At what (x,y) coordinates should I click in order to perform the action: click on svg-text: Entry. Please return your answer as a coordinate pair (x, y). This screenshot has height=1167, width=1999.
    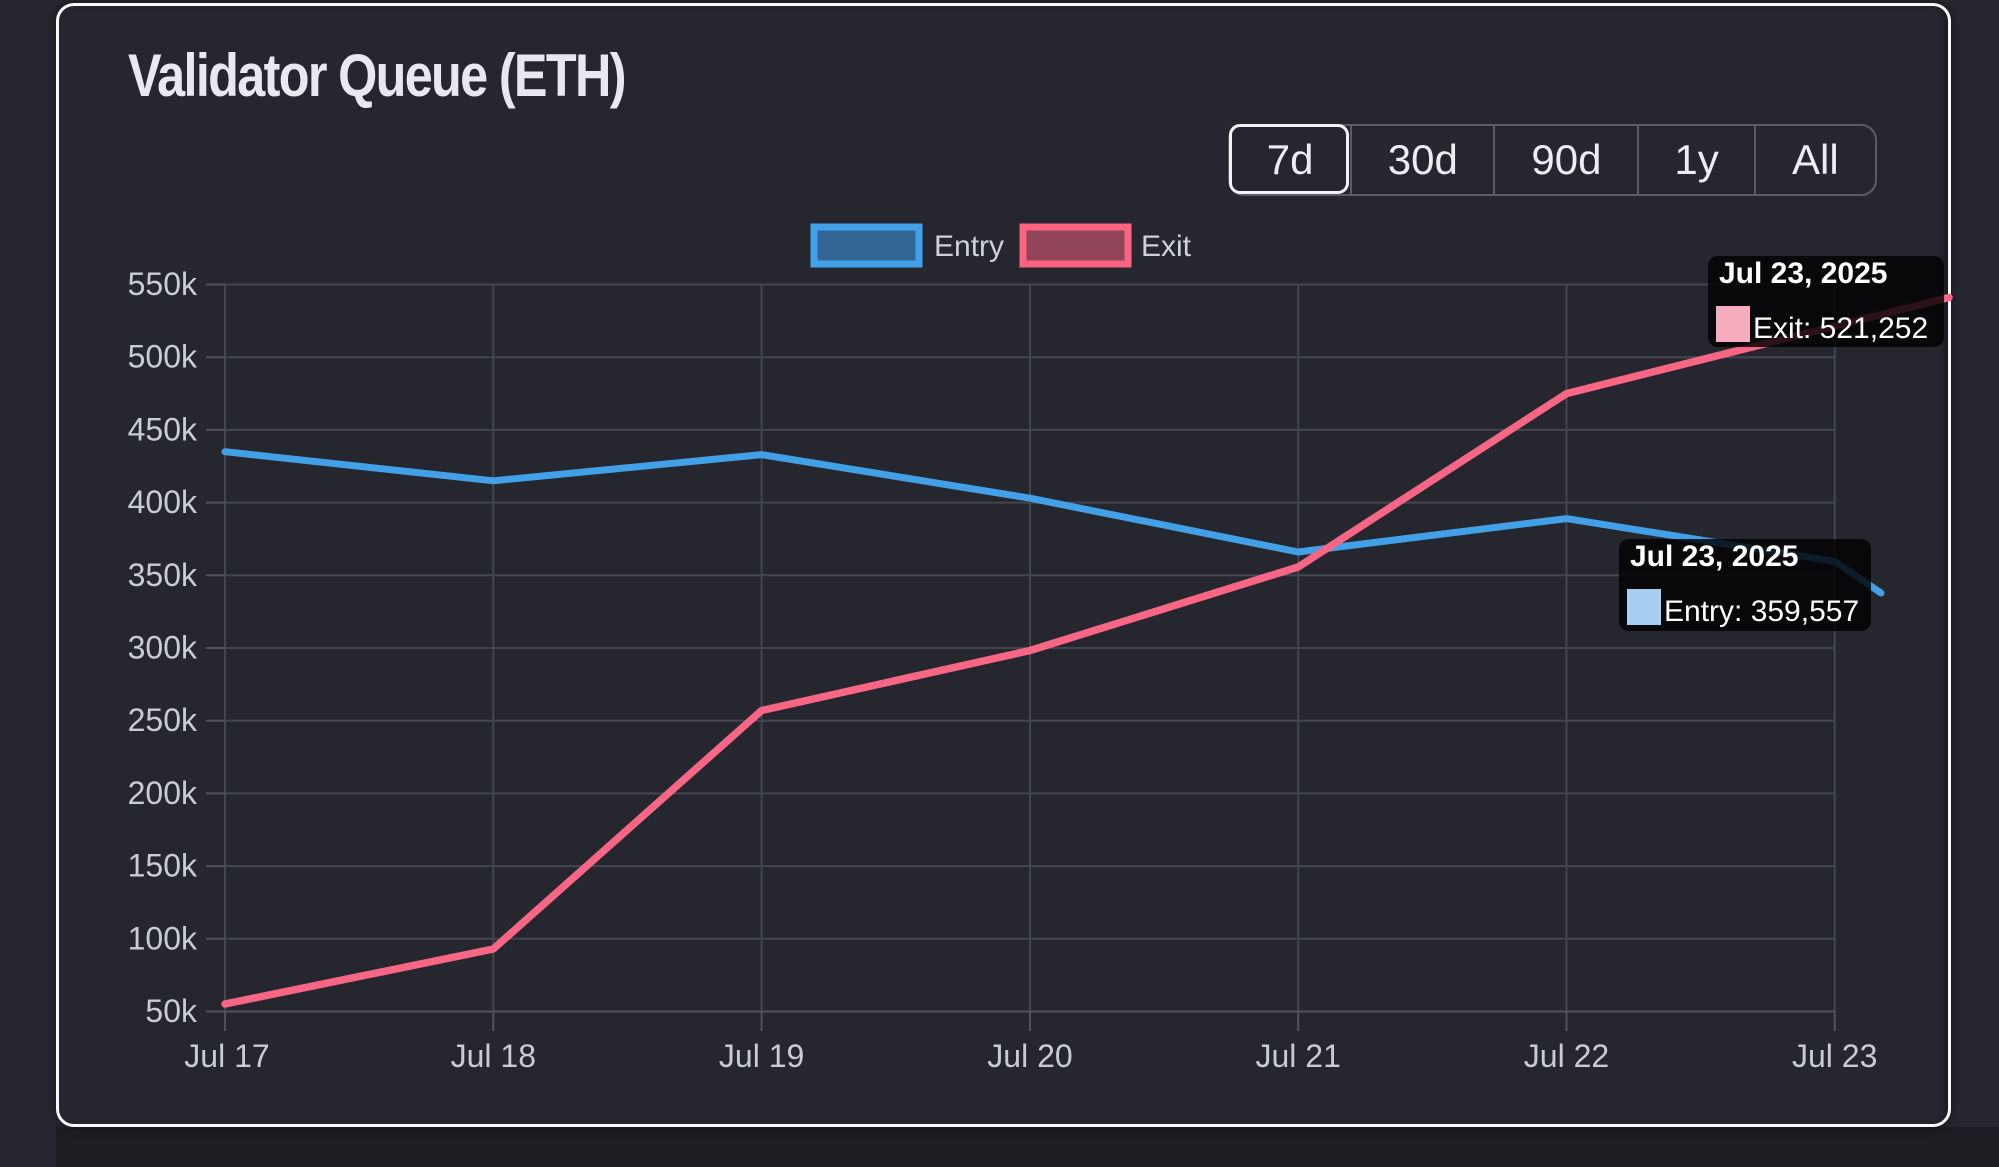
    Looking at the image, I should click on (969, 246).